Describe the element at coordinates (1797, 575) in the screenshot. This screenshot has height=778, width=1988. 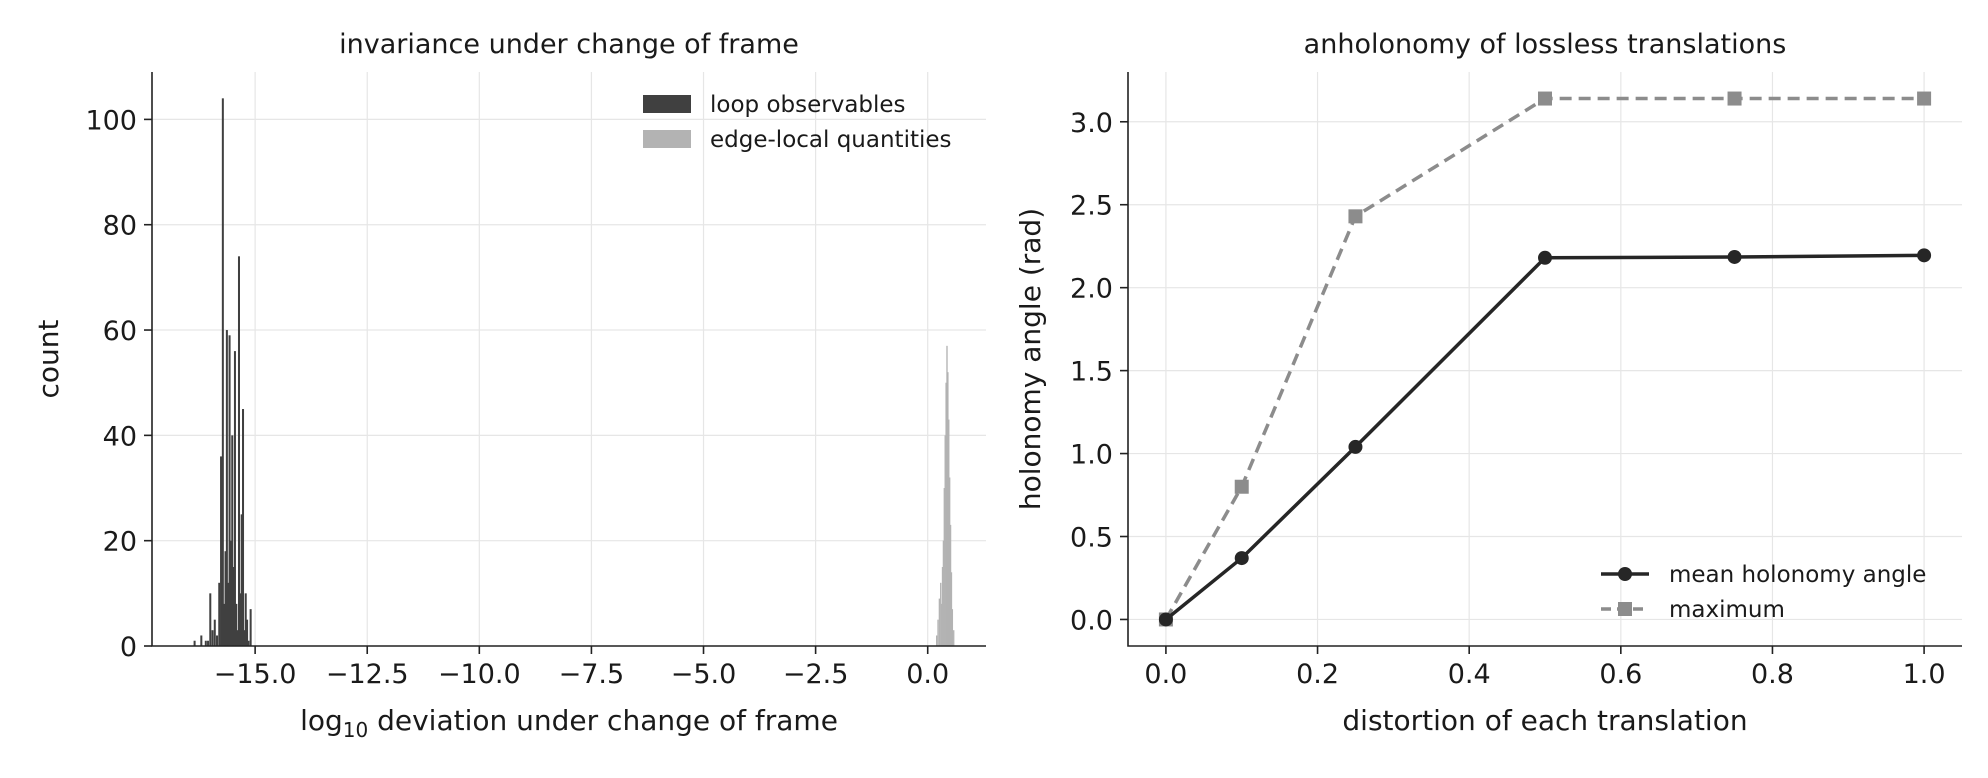
I see `line-legend-label-mean: mean holonomy angle` at that location.